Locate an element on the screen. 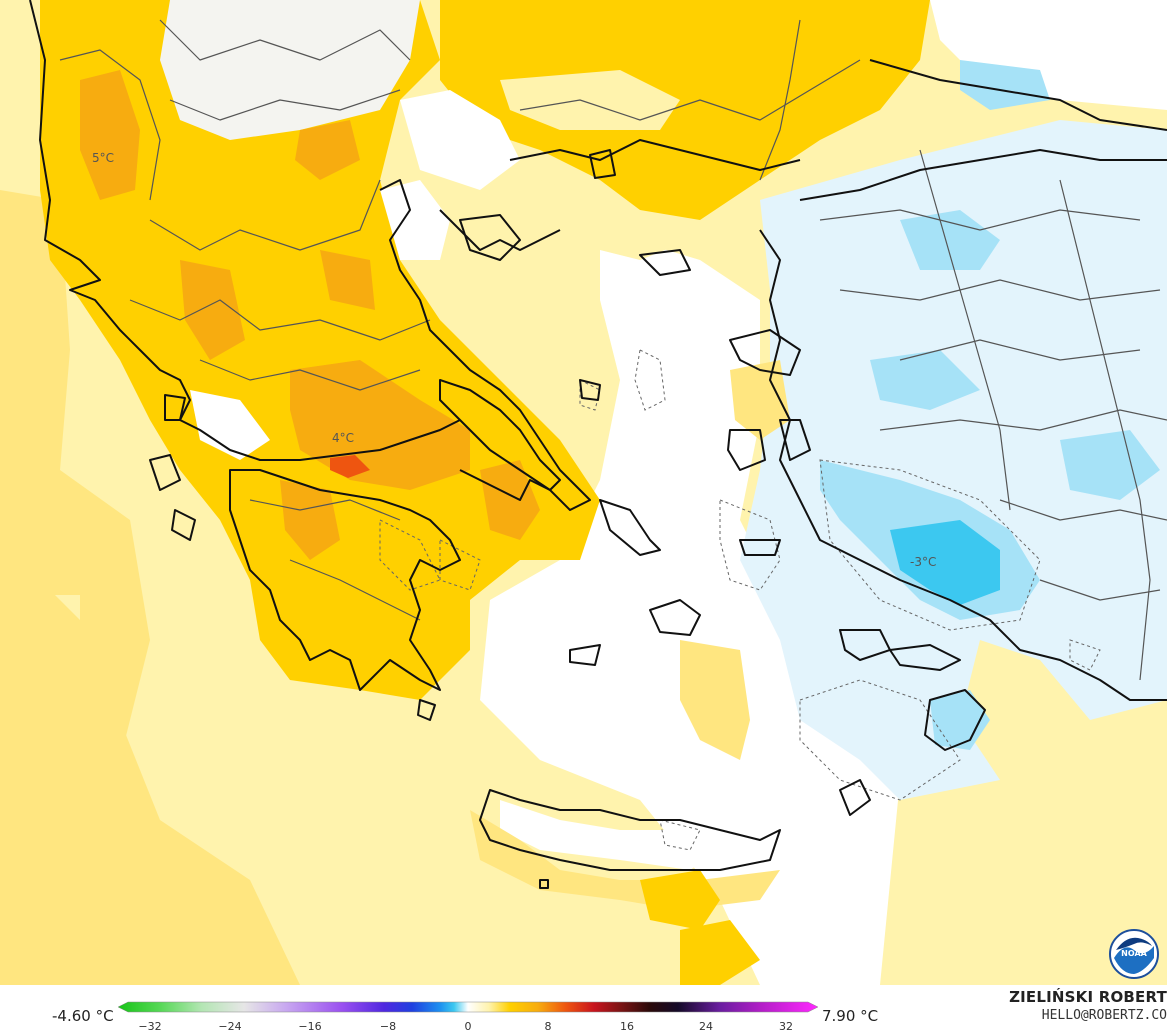 The width and height of the screenshot is (1167, 1035). anomaly-zone-white-northeast is located at coordinates (1048, 55).